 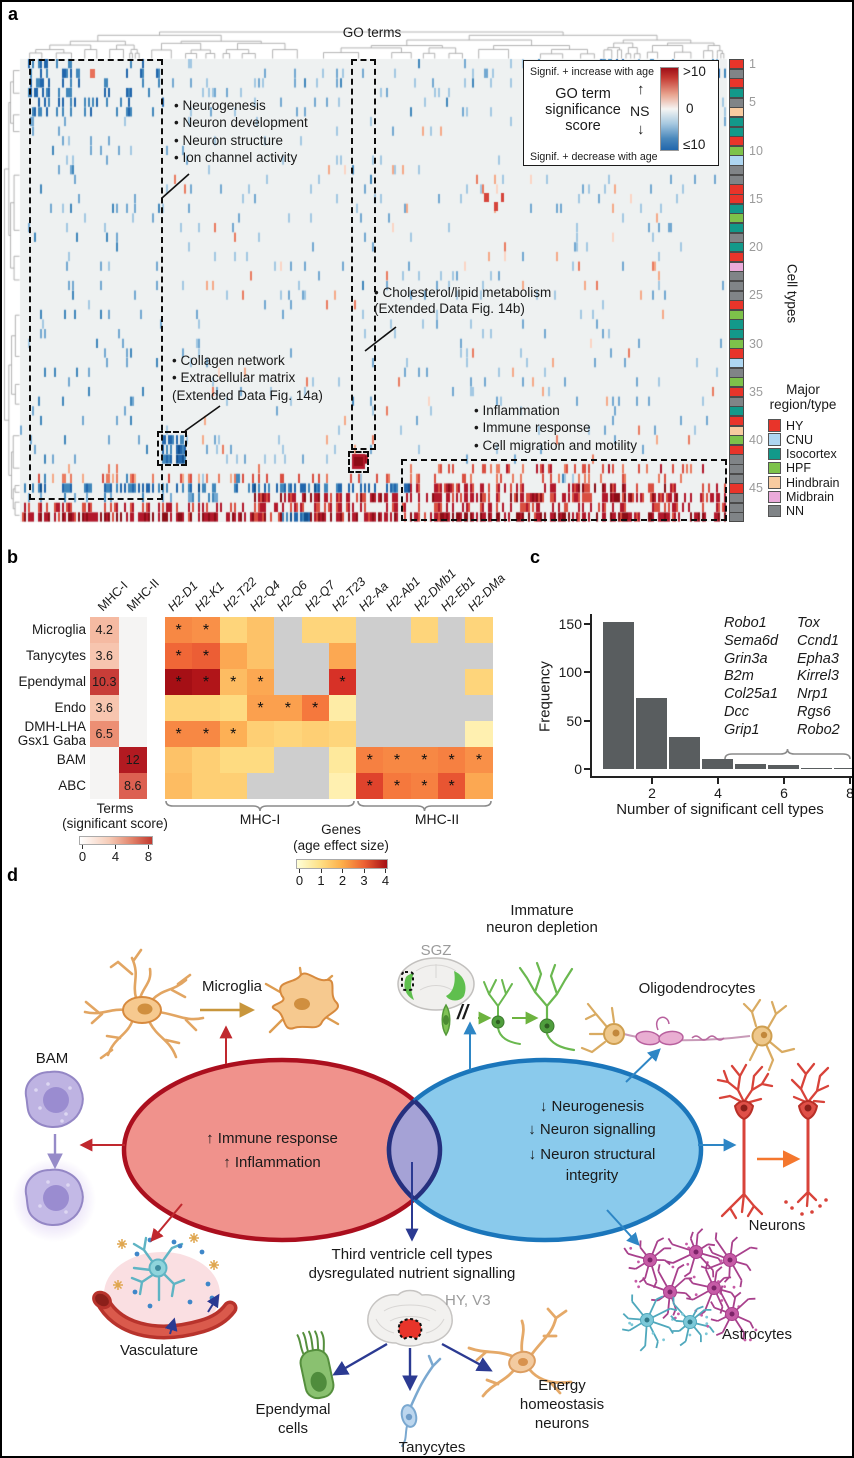 What do you see at coordinates (413, 1150) in the screenshot?
I see `venn-intersection` at bounding box center [413, 1150].